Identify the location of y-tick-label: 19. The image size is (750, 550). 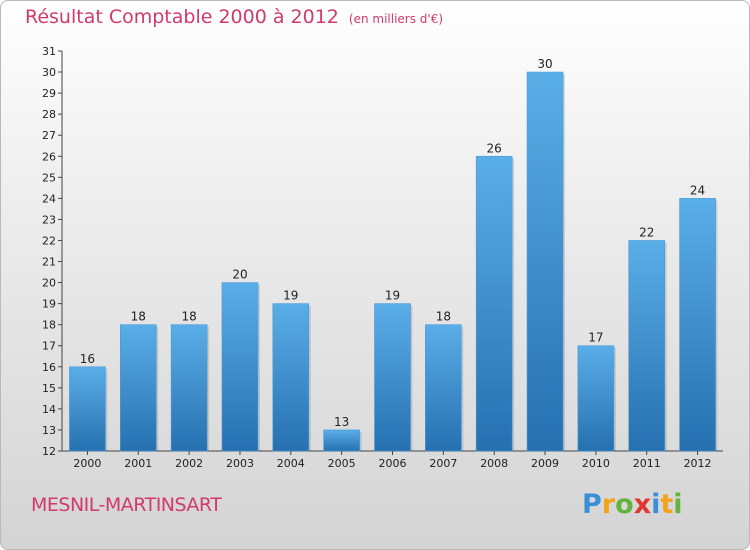
(49, 304).